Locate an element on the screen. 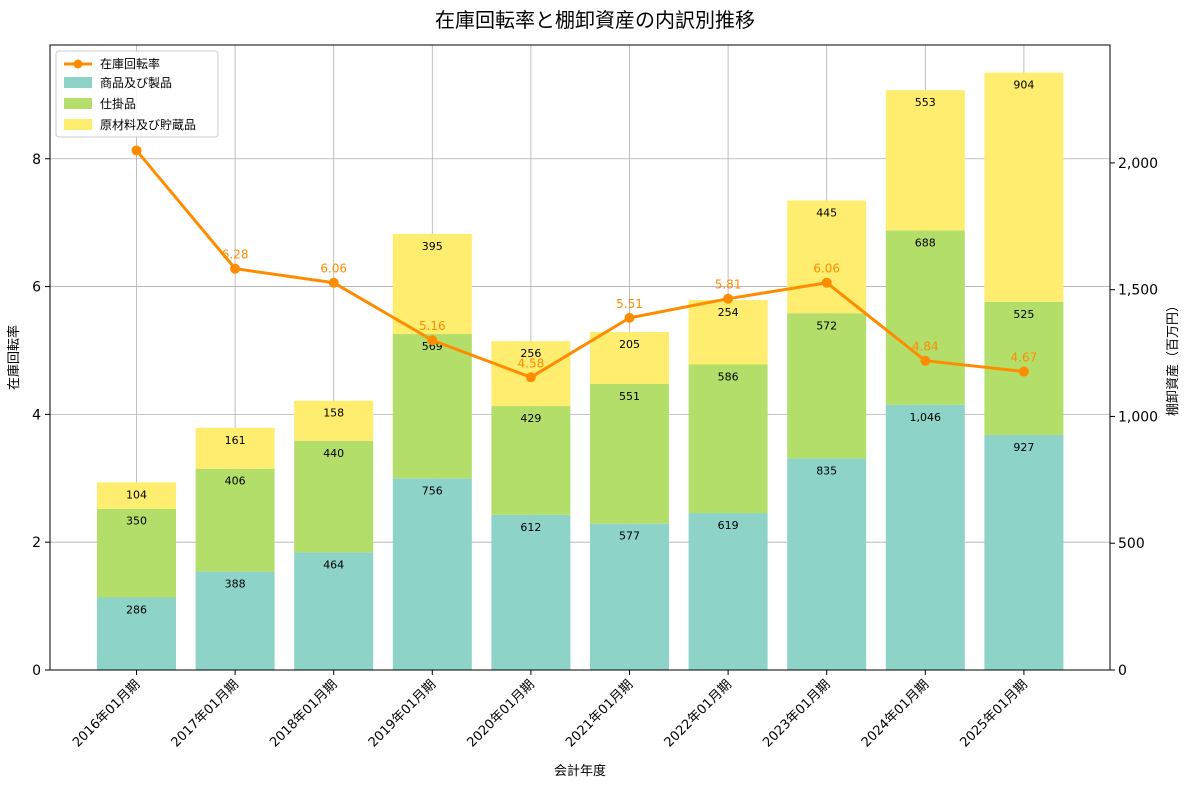  x-tick-label: 2024年01月期 is located at coordinates (895, 713).